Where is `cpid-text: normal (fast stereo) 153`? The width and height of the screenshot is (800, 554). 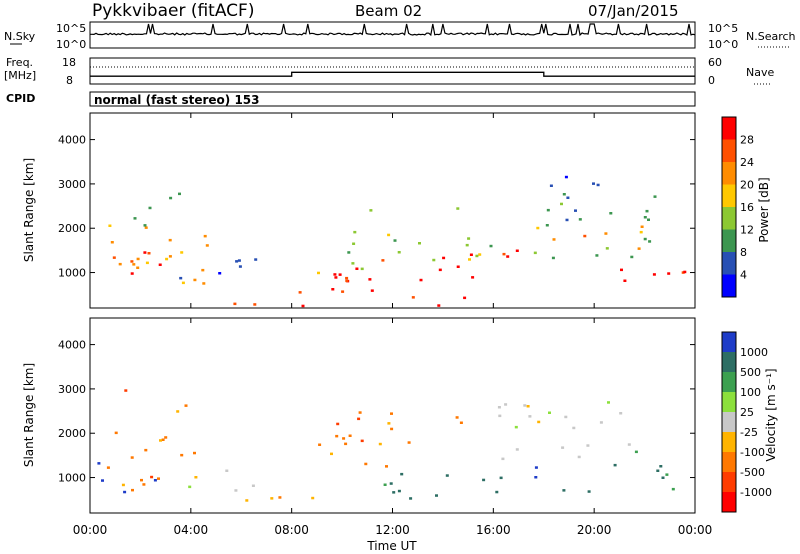
cpid-text: normal (fast stereo) 153 is located at coordinates (177, 100).